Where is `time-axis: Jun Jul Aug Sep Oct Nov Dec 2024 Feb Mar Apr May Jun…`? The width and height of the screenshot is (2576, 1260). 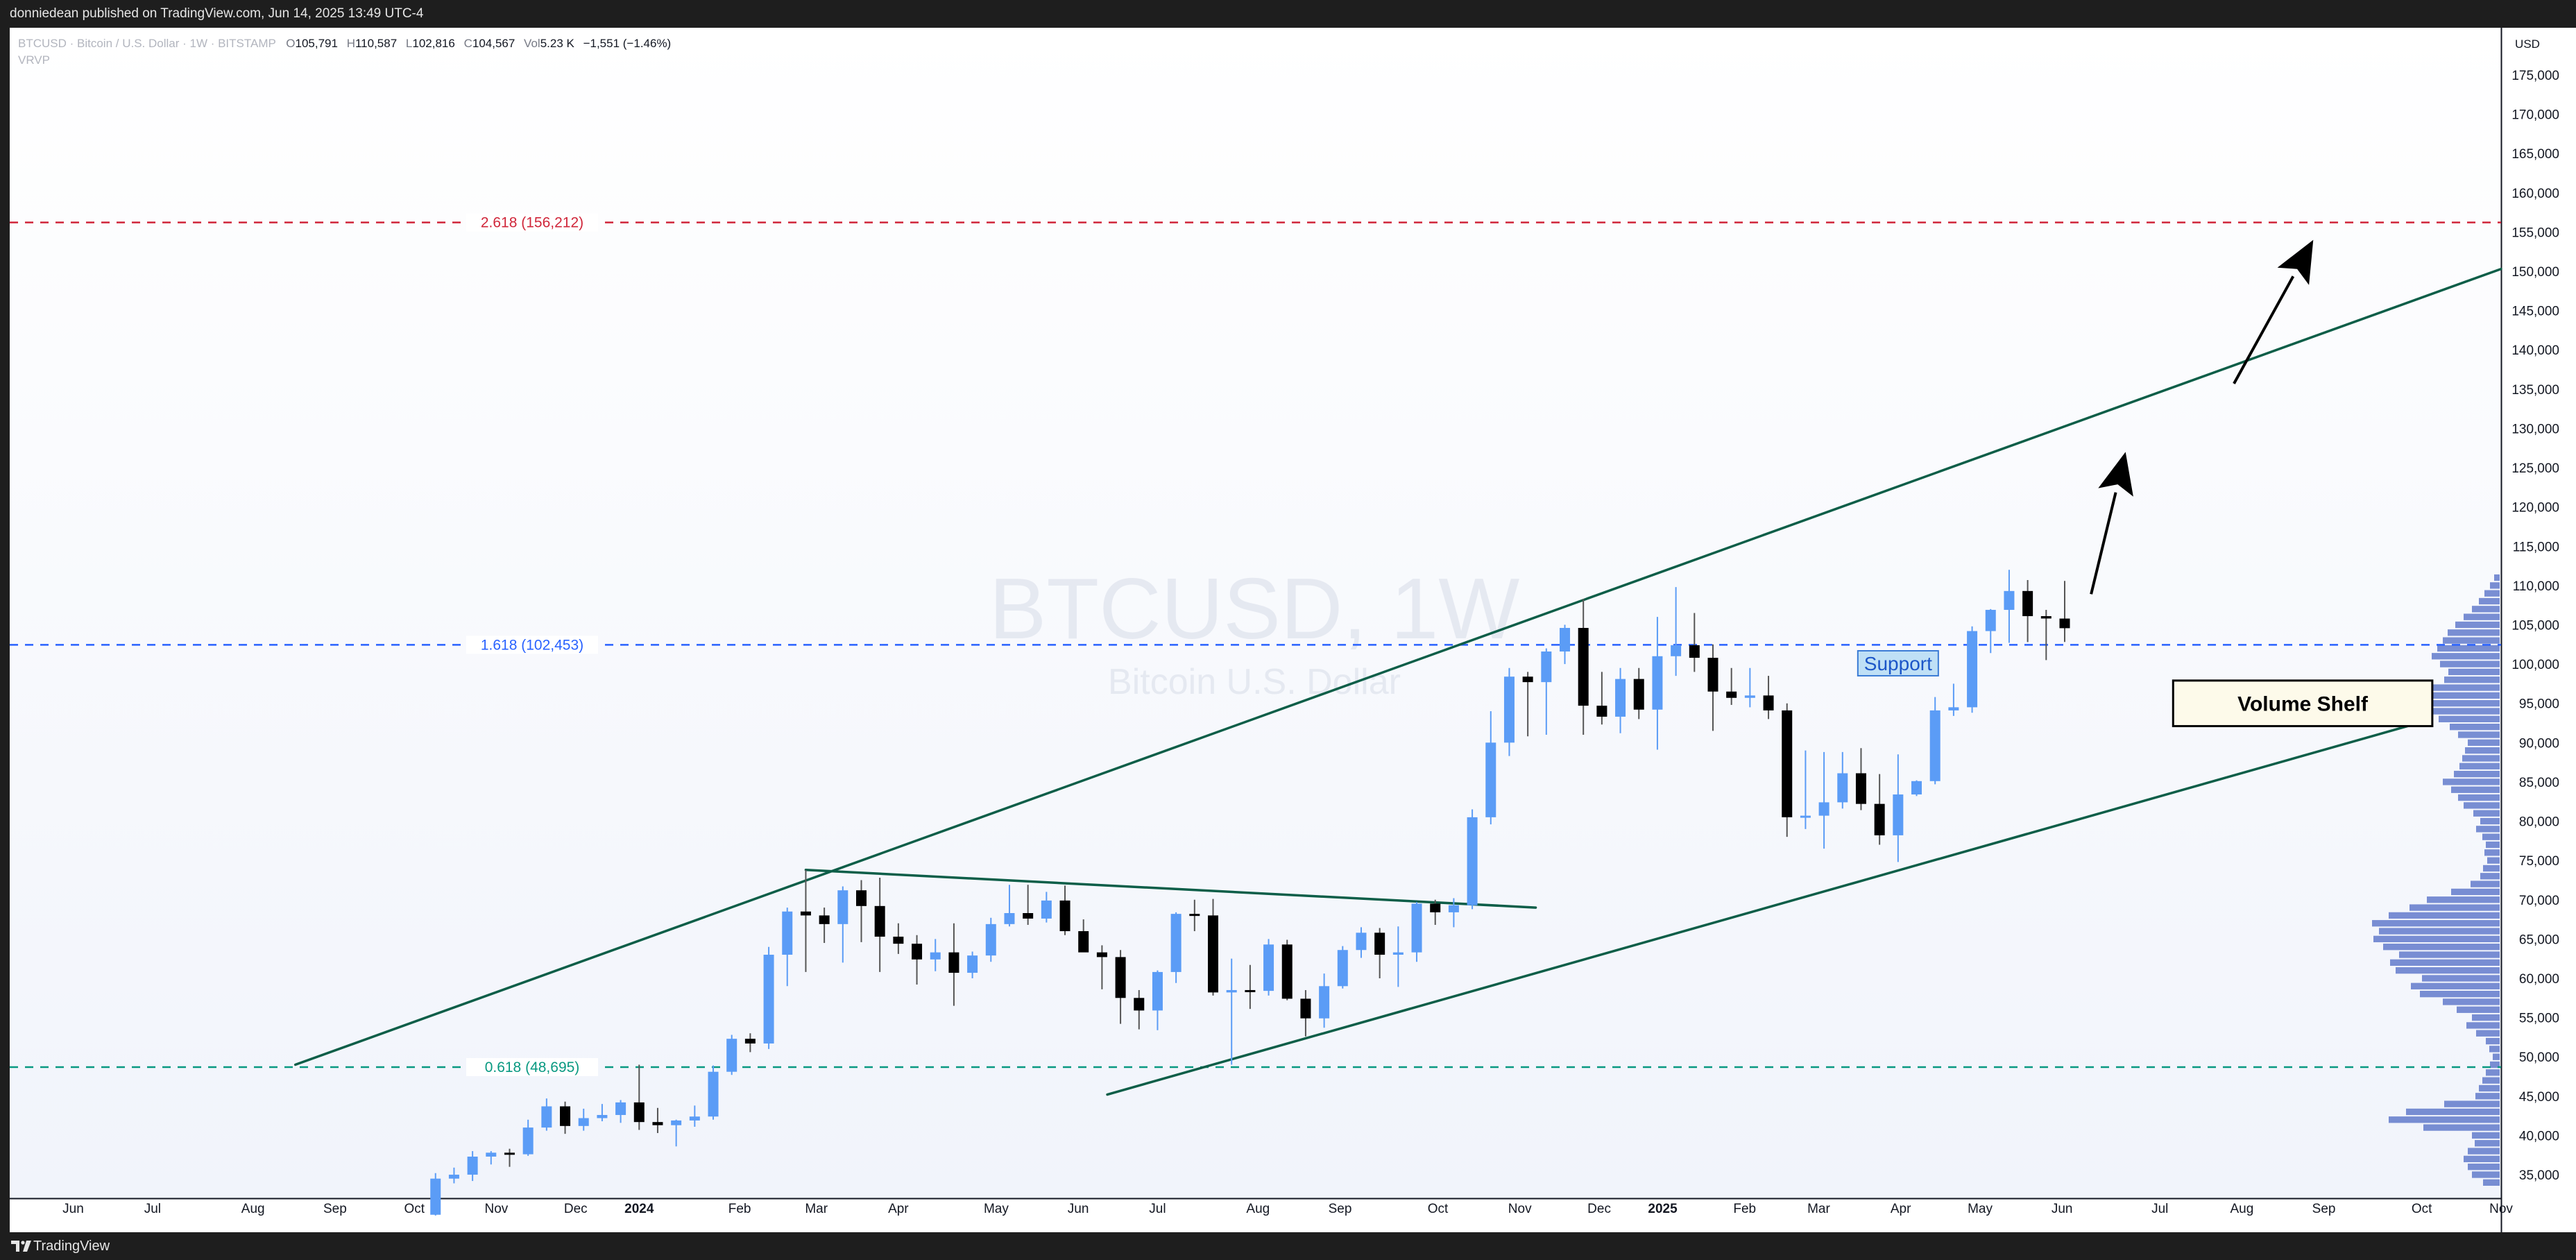
time-axis: Jun Jul Aug Sep Oct Nov Dec 2024 Feb Mar Apr May Jun… is located at coordinates (1287, 1209).